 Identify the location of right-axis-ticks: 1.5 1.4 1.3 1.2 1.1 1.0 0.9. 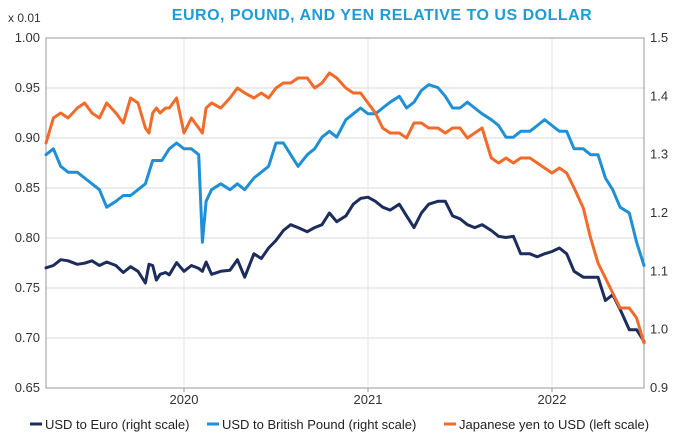
(659, 212).